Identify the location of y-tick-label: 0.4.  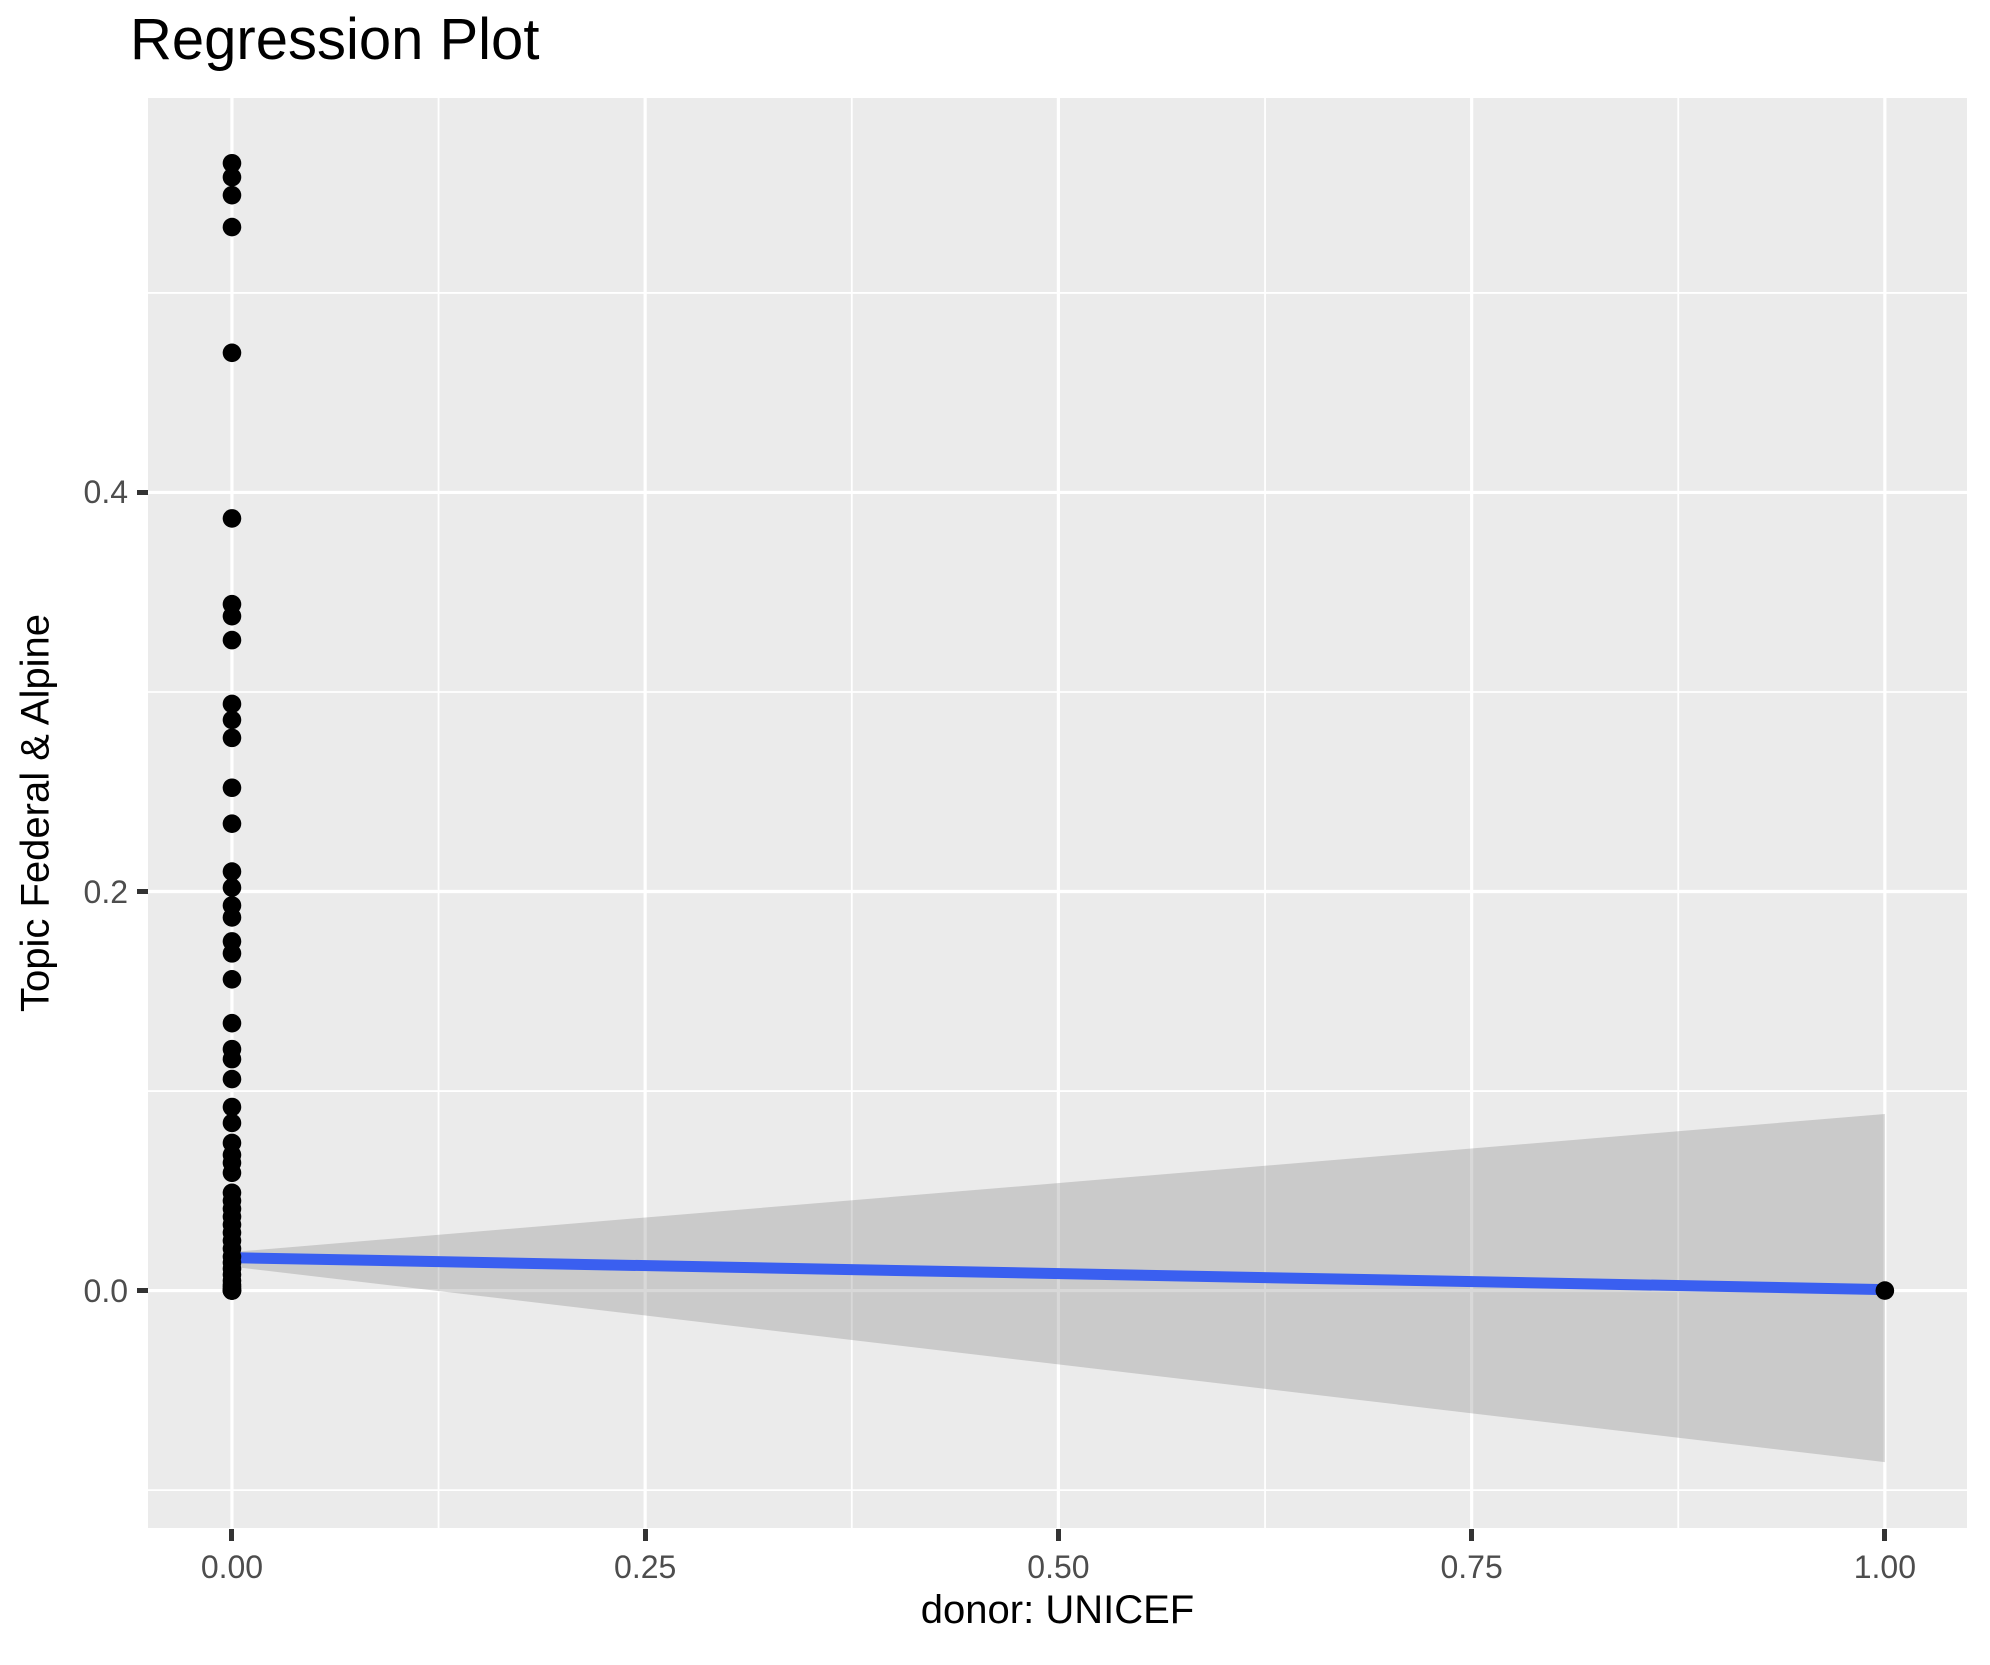
(105, 492).